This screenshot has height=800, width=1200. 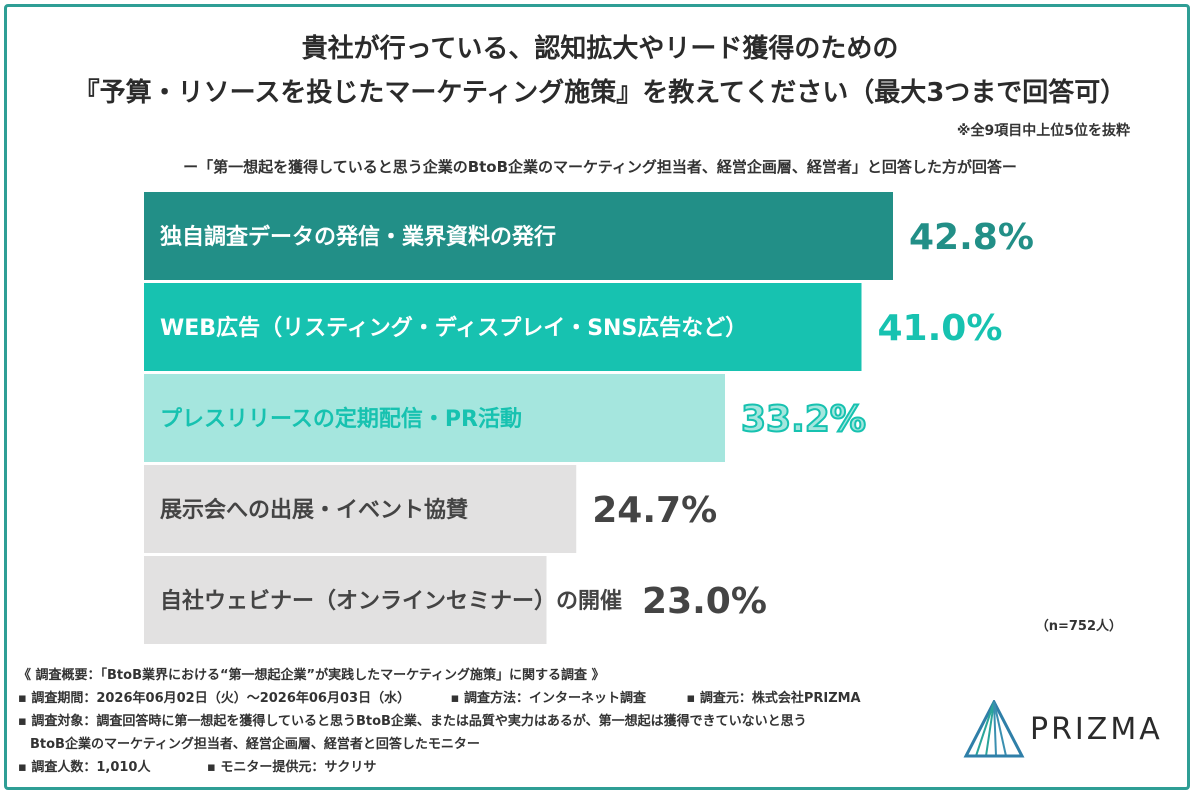 What do you see at coordinates (600, 49) in the screenshot?
I see `chart-title-line1: 貴社が行っている、認知拡大やリード獲得のための` at bounding box center [600, 49].